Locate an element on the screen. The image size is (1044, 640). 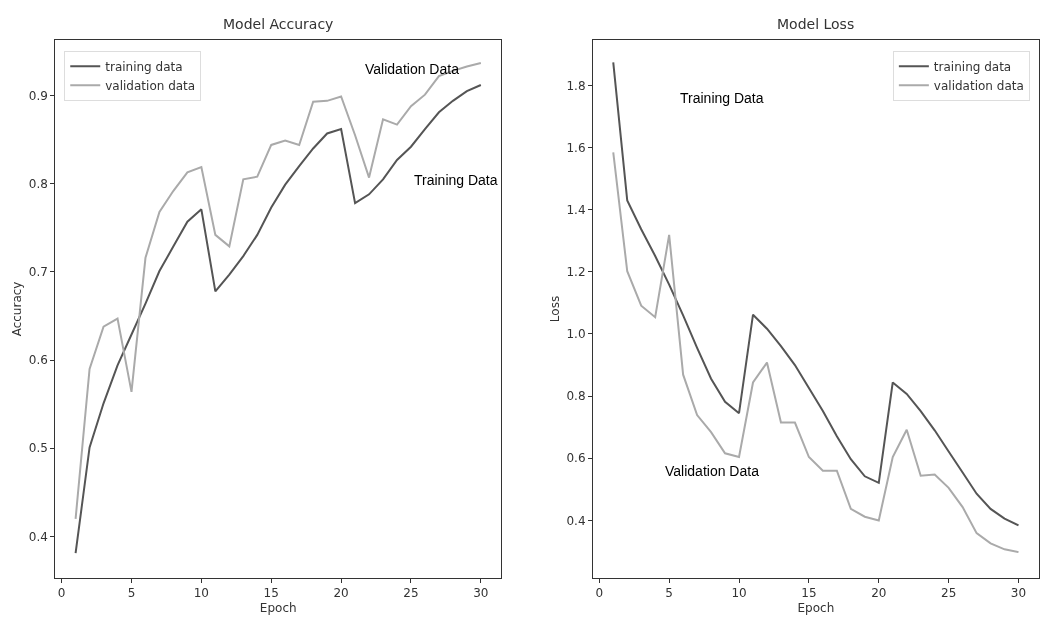
y-tick-label: 1.4 is located at coordinates (576, 209).